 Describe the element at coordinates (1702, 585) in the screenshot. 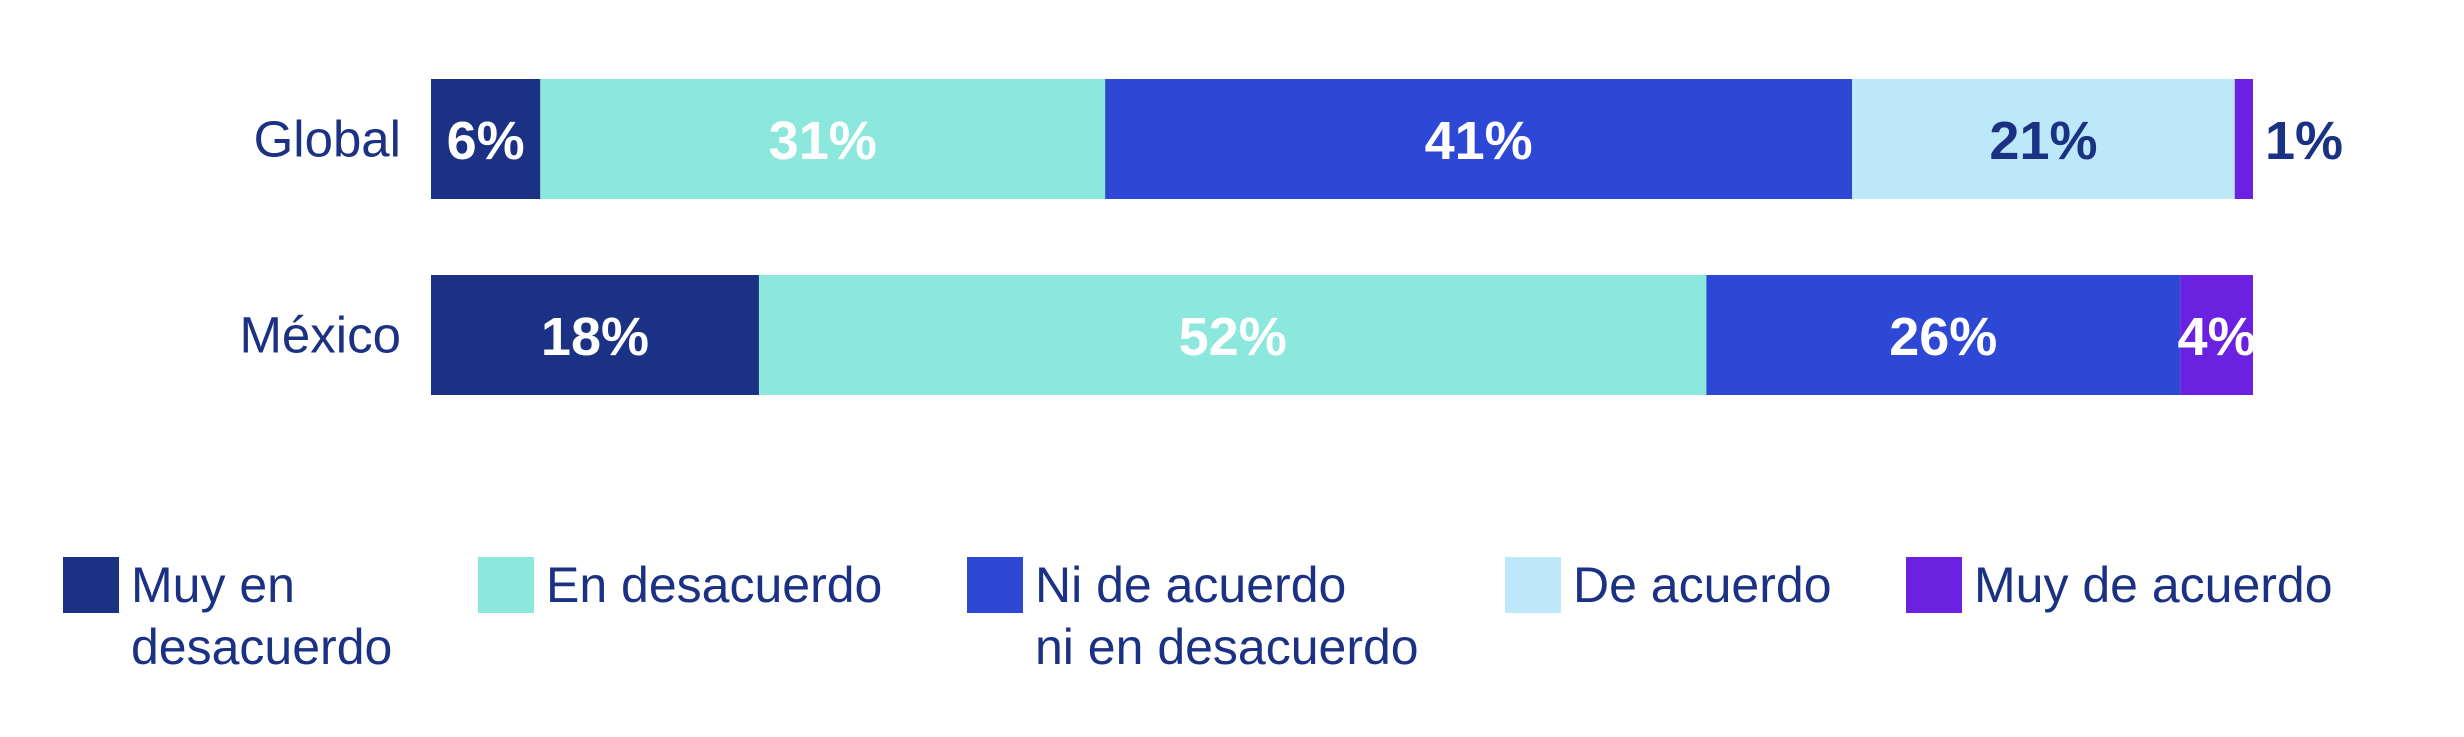

I see `legend-label-de-acuerdo-line-1: De acuerdo` at that location.